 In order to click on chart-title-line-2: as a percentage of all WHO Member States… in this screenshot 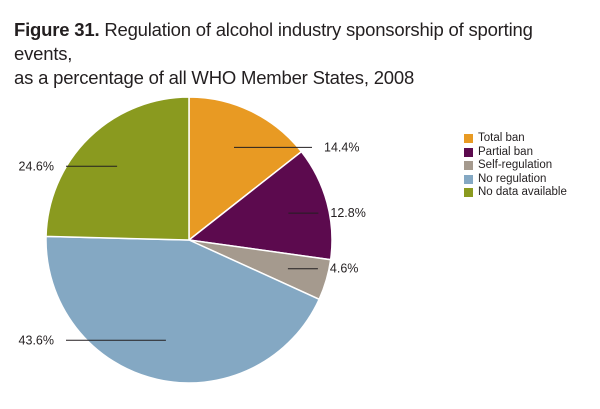, I will do `click(214, 77)`.